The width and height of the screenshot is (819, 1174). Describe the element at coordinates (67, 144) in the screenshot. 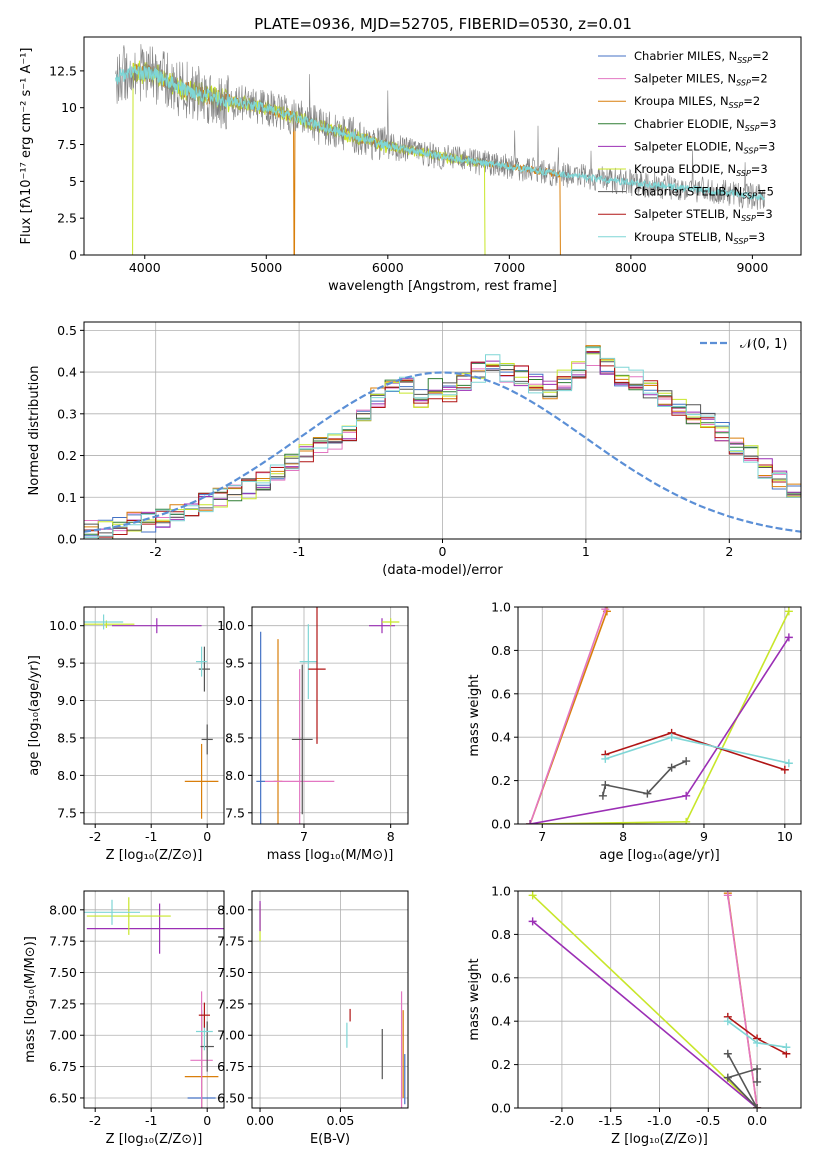

I see `y-tick-label: 7.5` at that location.